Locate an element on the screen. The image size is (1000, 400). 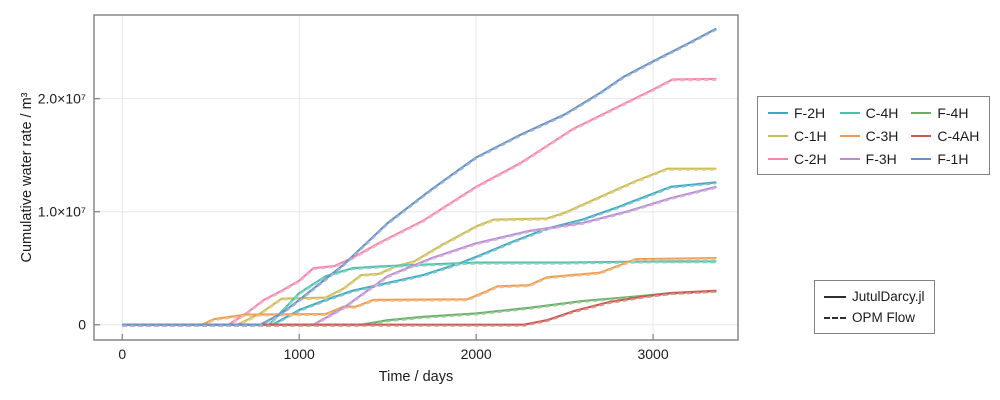
legend-item-c-4h: C-4H is located at coordinates (869, 112).